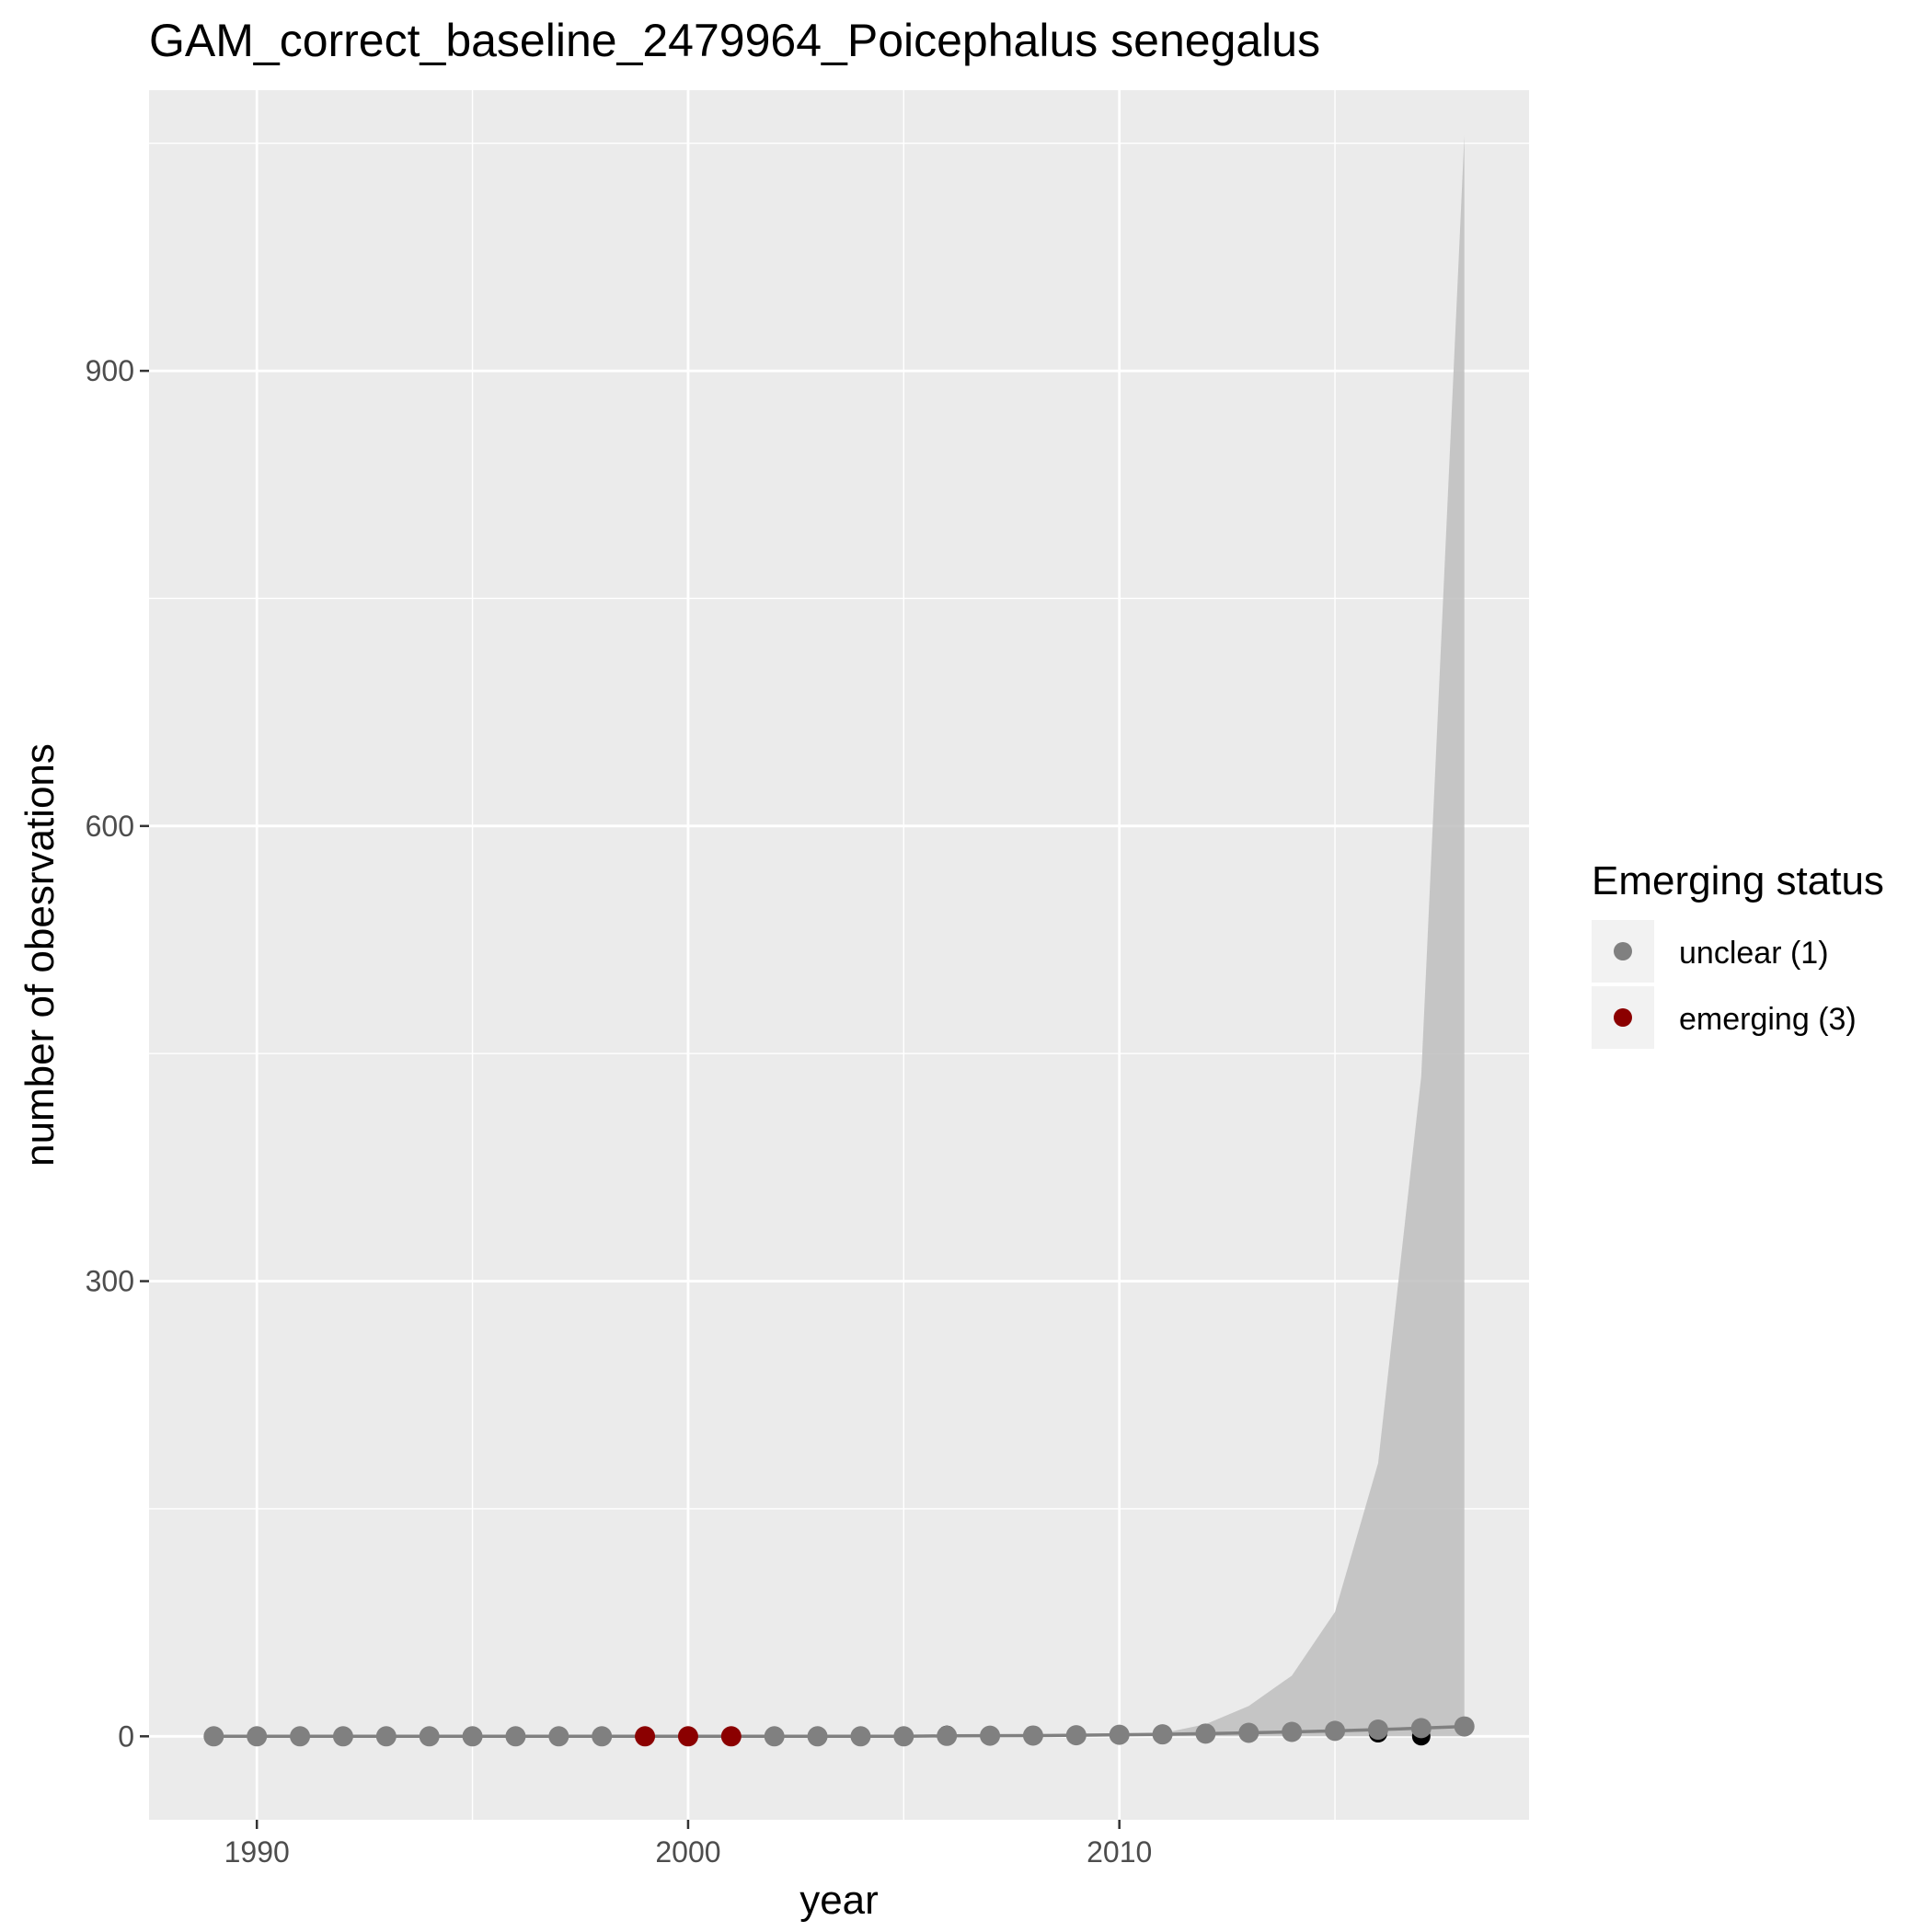 This screenshot has height=1932, width=1932. I want to click on legend-point-emerging, so click(1623, 1018).